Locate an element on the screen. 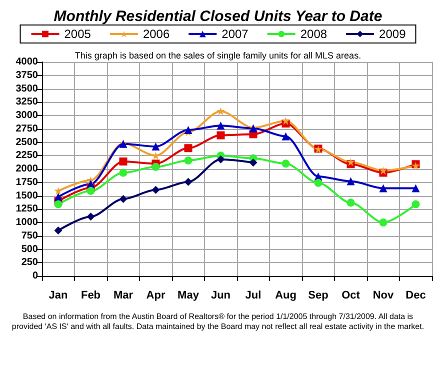 This screenshot has height=367, width=436. legend-label: 2006 is located at coordinates (156, 34).